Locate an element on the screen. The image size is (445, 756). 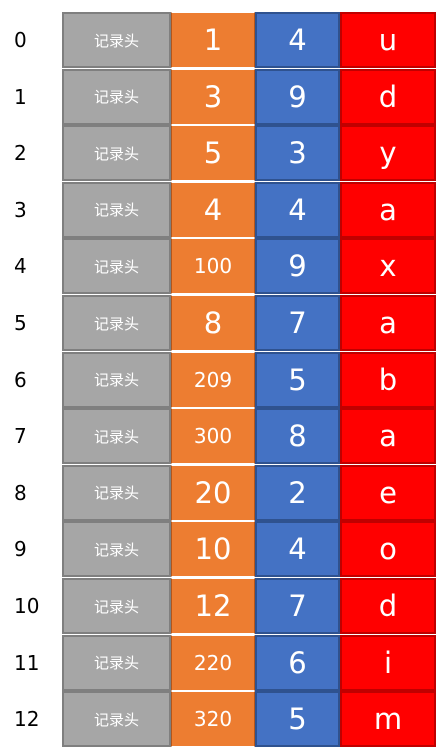
row-index: 6 is located at coordinates (20, 379).